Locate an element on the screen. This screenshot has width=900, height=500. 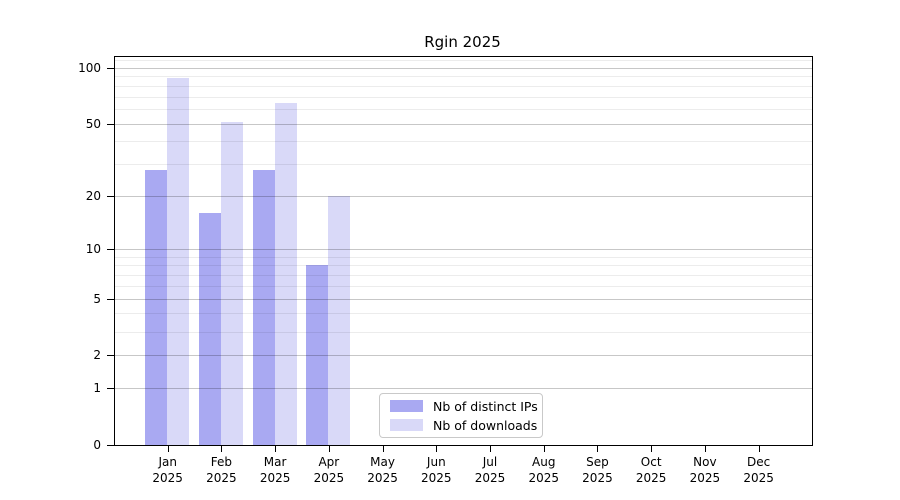
y-tick-label: 50 is located at coordinates (93, 123).